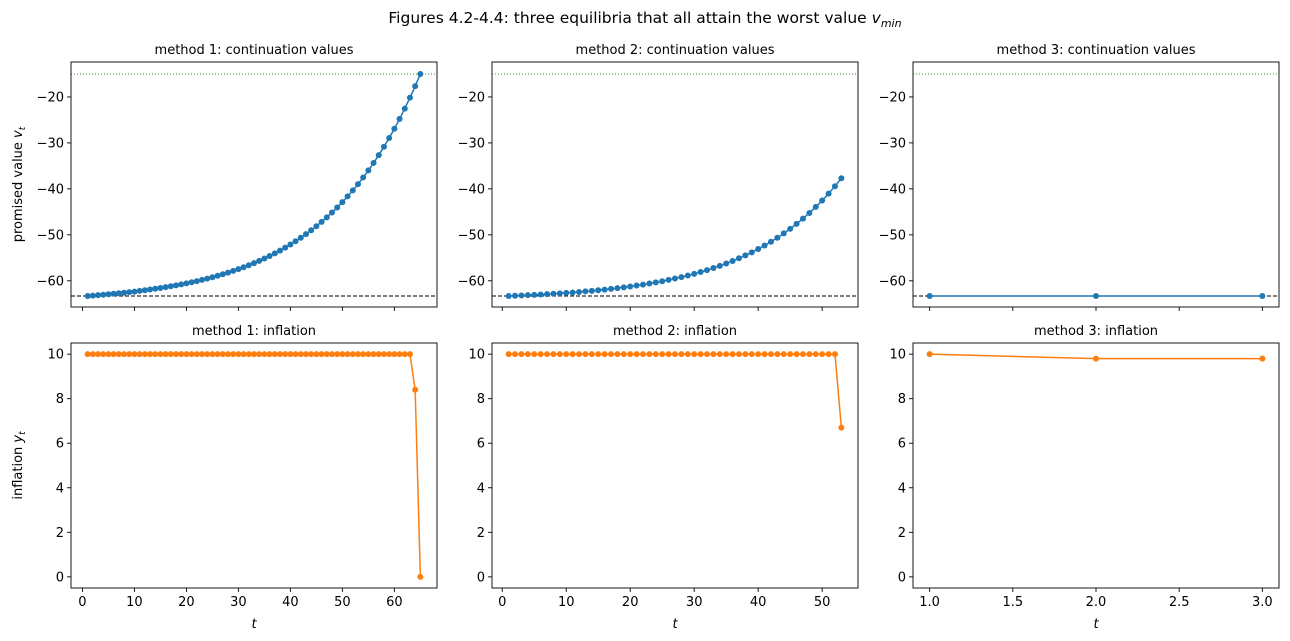  Describe the element at coordinates (902, 399) in the screenshot. I see `y-tick-label: 8` at that location.